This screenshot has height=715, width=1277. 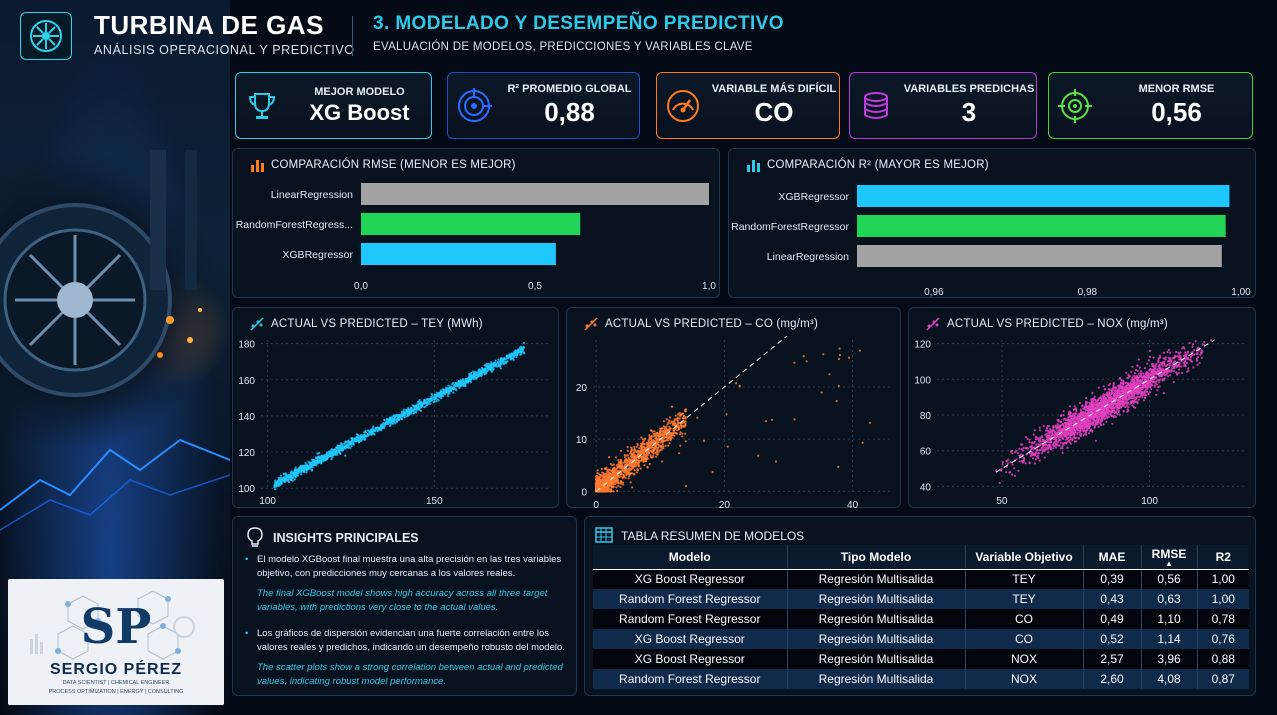 I want to click on x-tick-label: 50, so click(x=1002, y=501).